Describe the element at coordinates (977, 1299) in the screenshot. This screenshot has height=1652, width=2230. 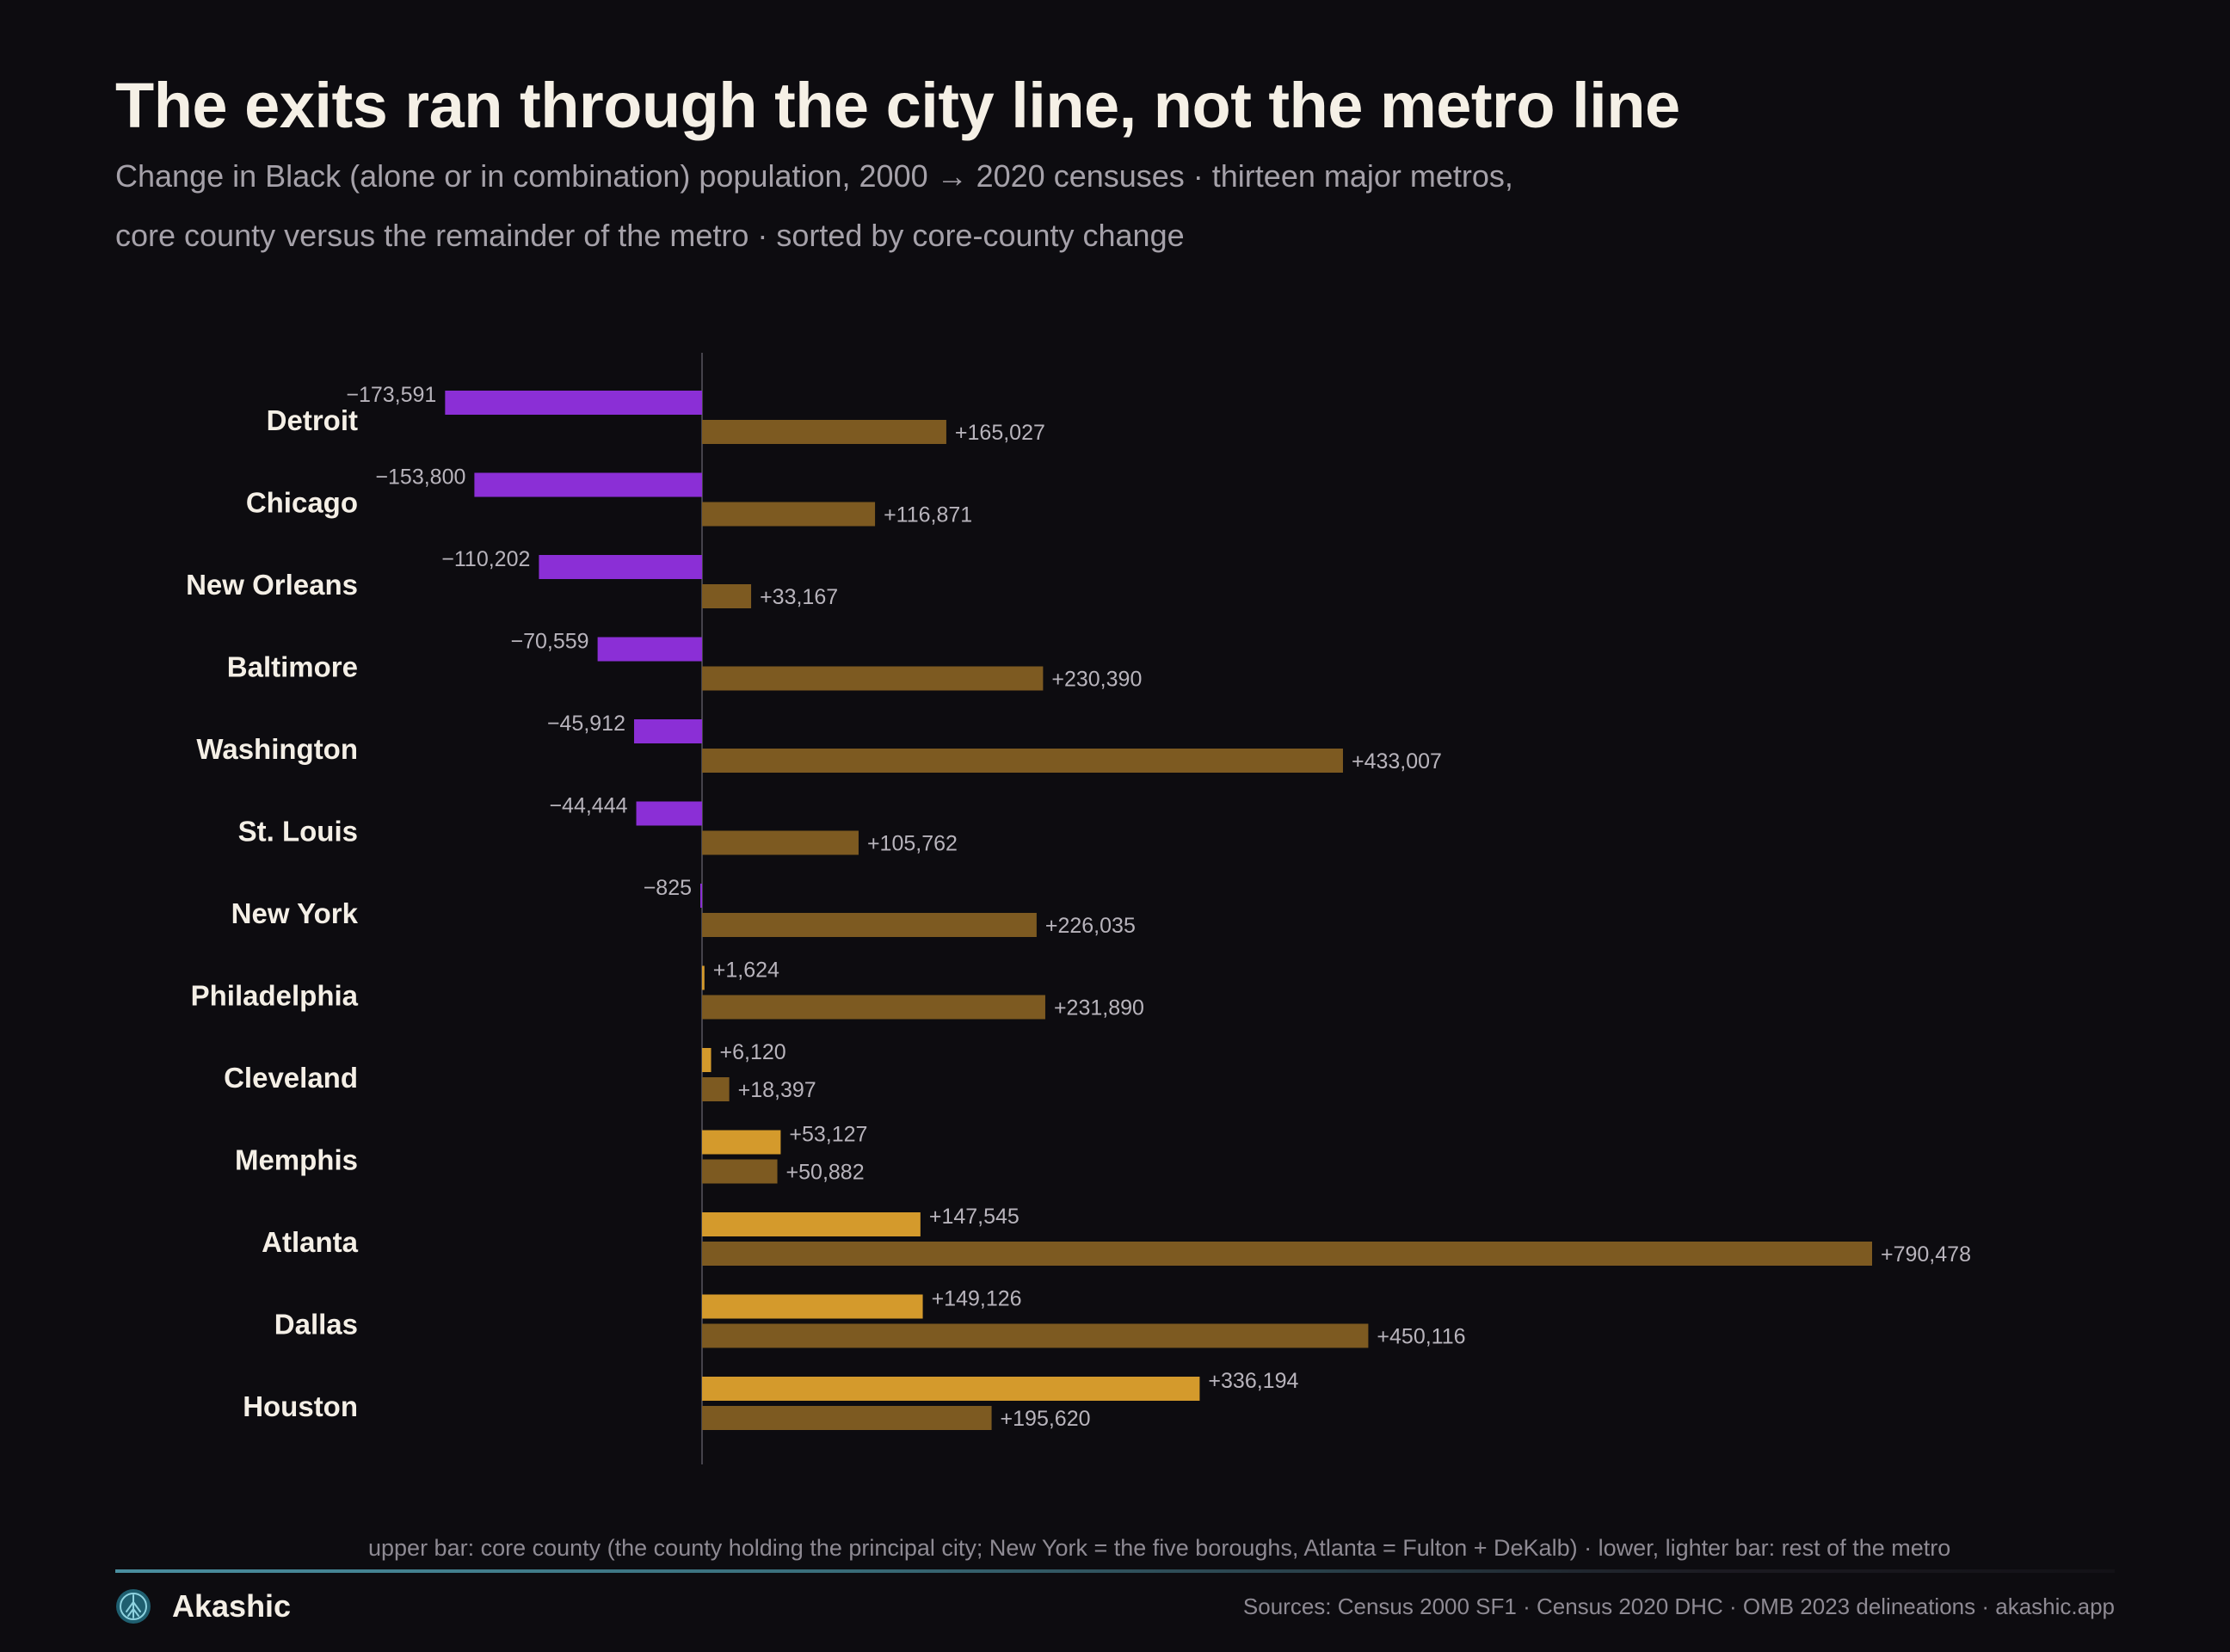
I see `core-county-value-label: +149,126` at that location.